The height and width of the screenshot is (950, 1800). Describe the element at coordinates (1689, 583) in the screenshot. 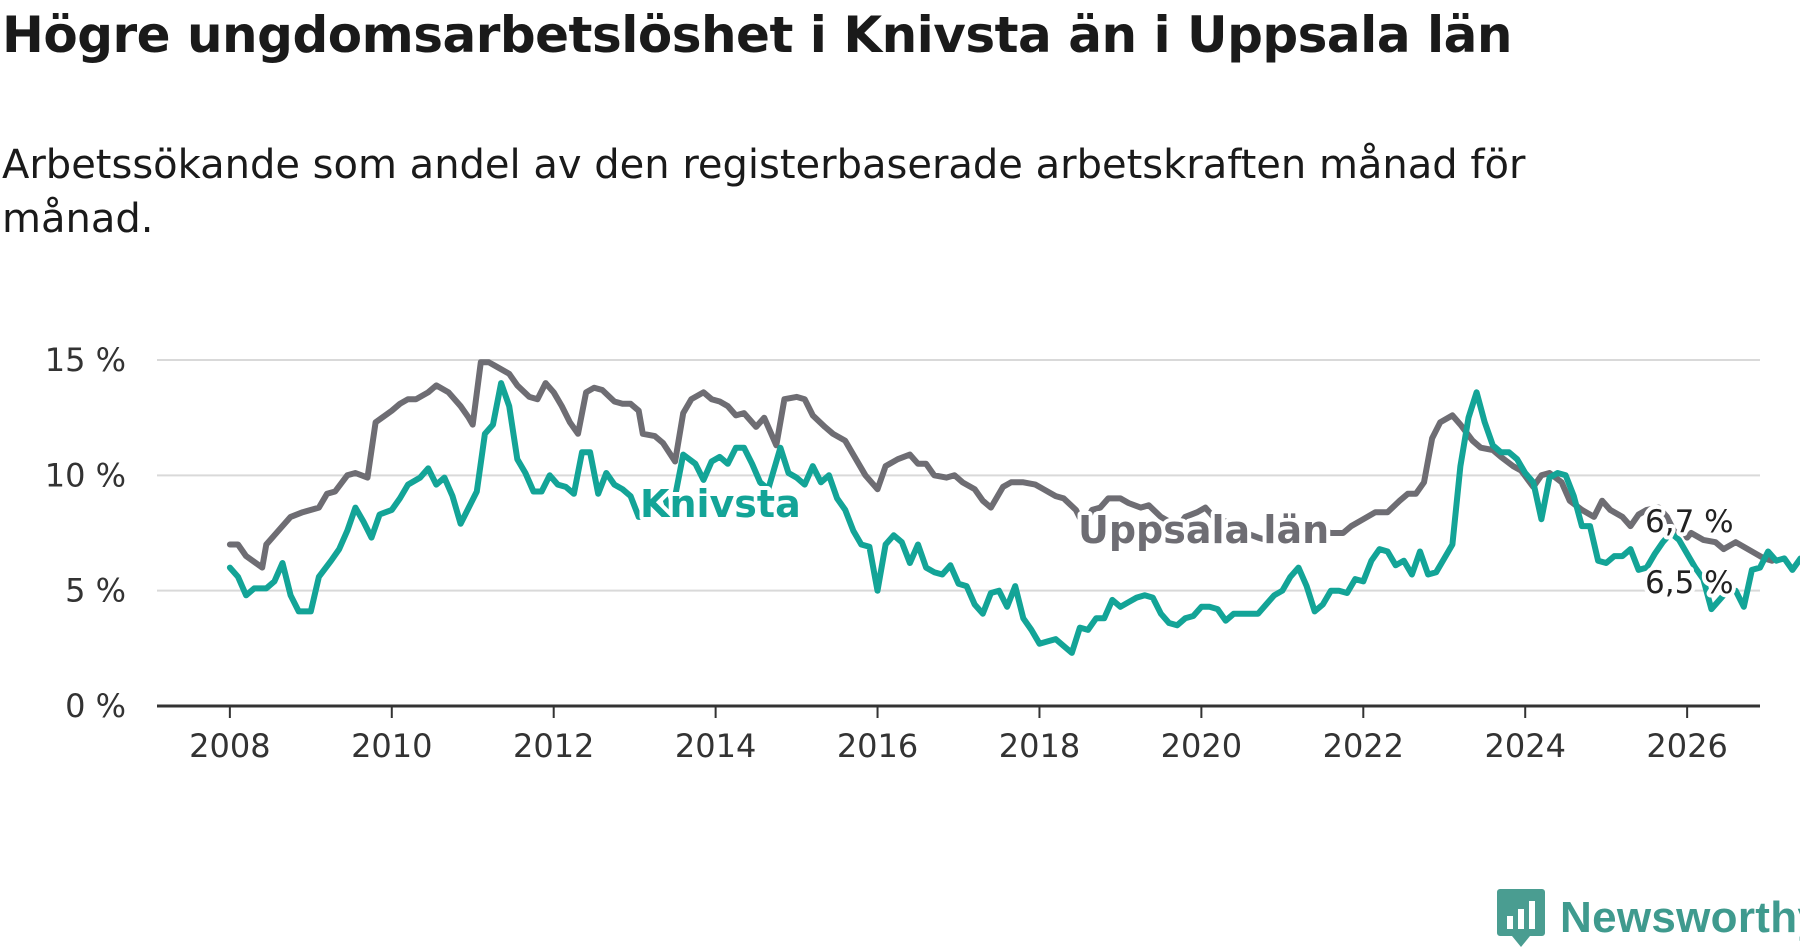

I see `end-value-uppsala: 6,5 %` at that location.